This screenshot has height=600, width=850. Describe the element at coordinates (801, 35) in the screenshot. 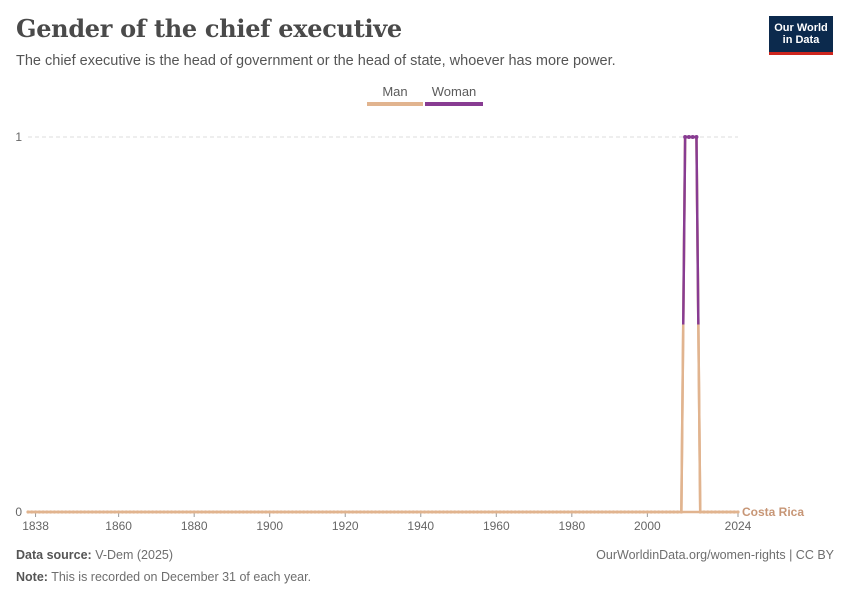

I see `owid-logo: Our World in Data` at that location.